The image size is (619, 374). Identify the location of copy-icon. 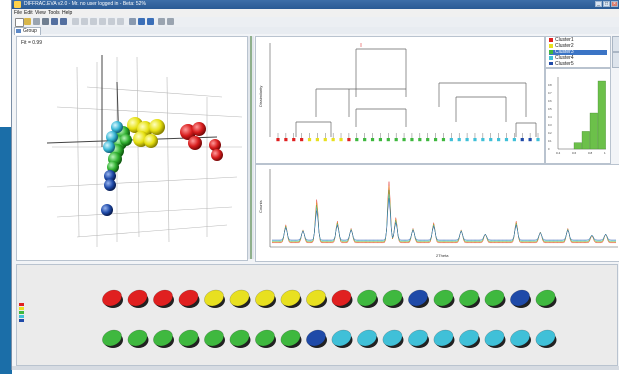
(102, 21).